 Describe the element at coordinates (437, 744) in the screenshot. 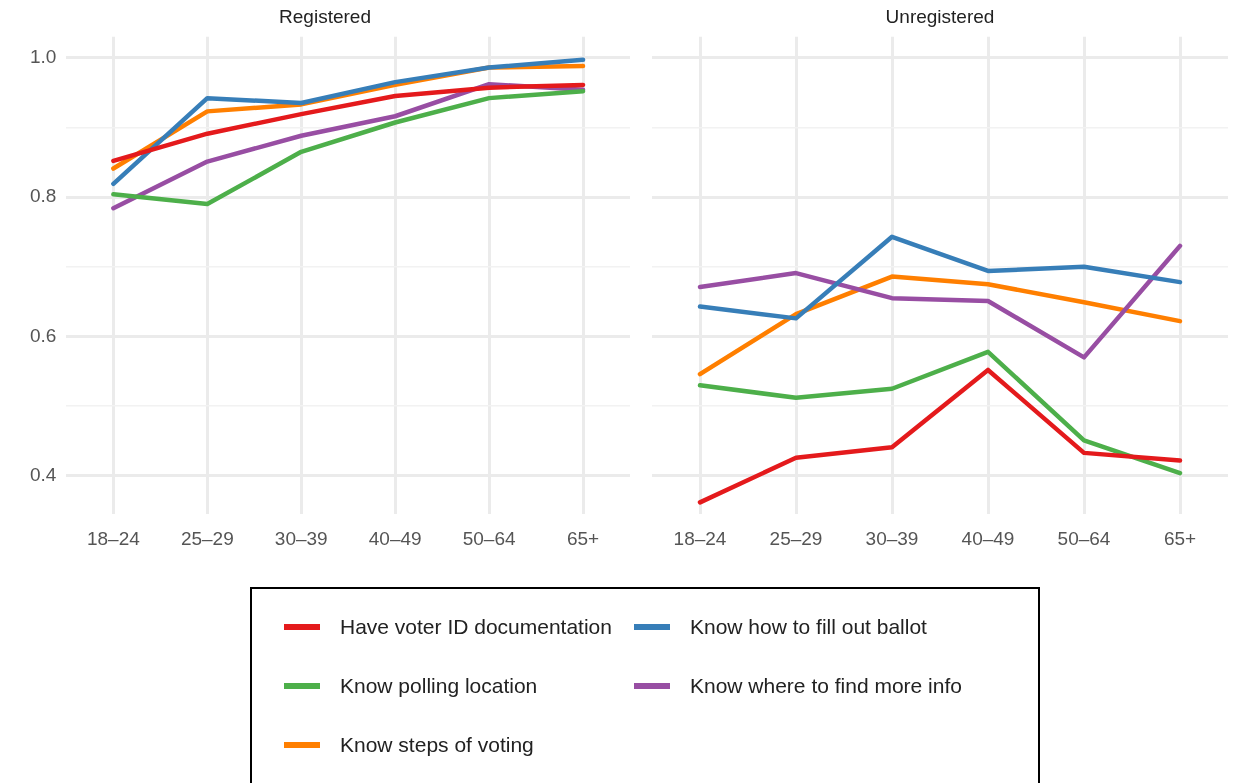

I see `legend-label: Know steps of voting` at that location.